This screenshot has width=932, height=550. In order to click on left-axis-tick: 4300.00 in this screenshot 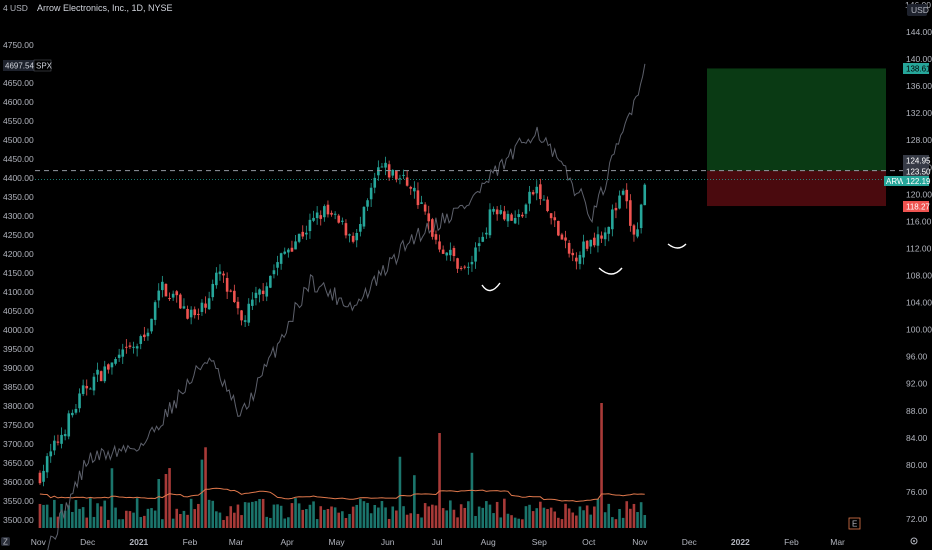, I will do `click(18, 216)`.